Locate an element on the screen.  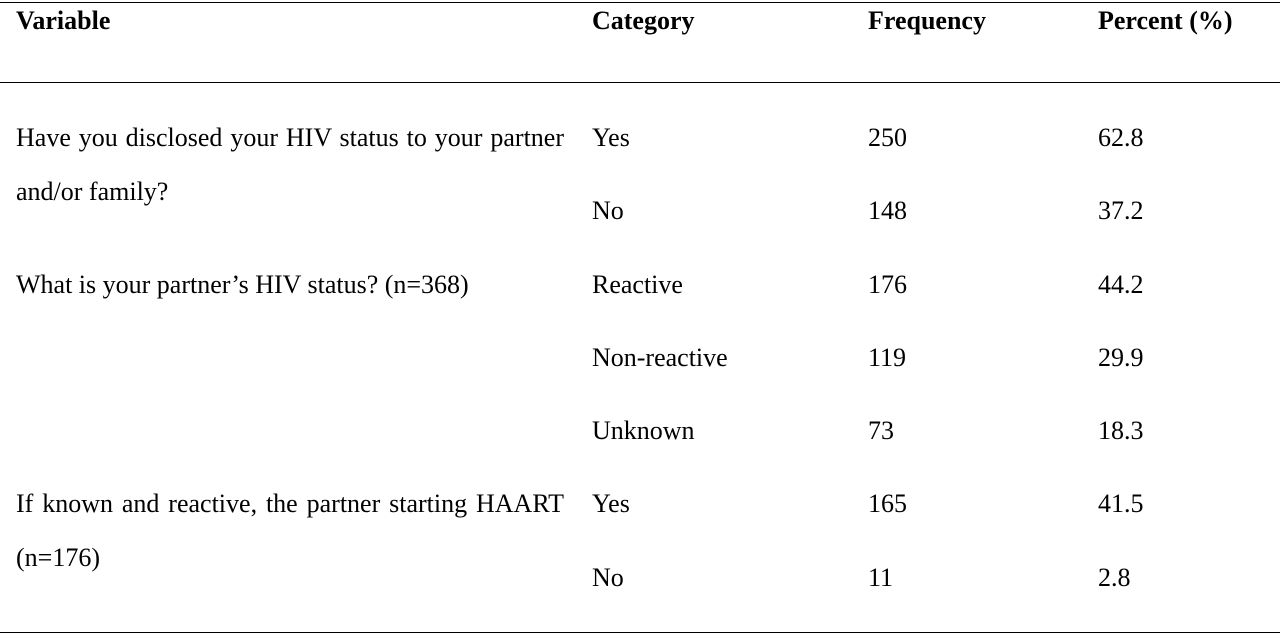
header-percent: Percent (%) is located at coordinates (1165, 20).